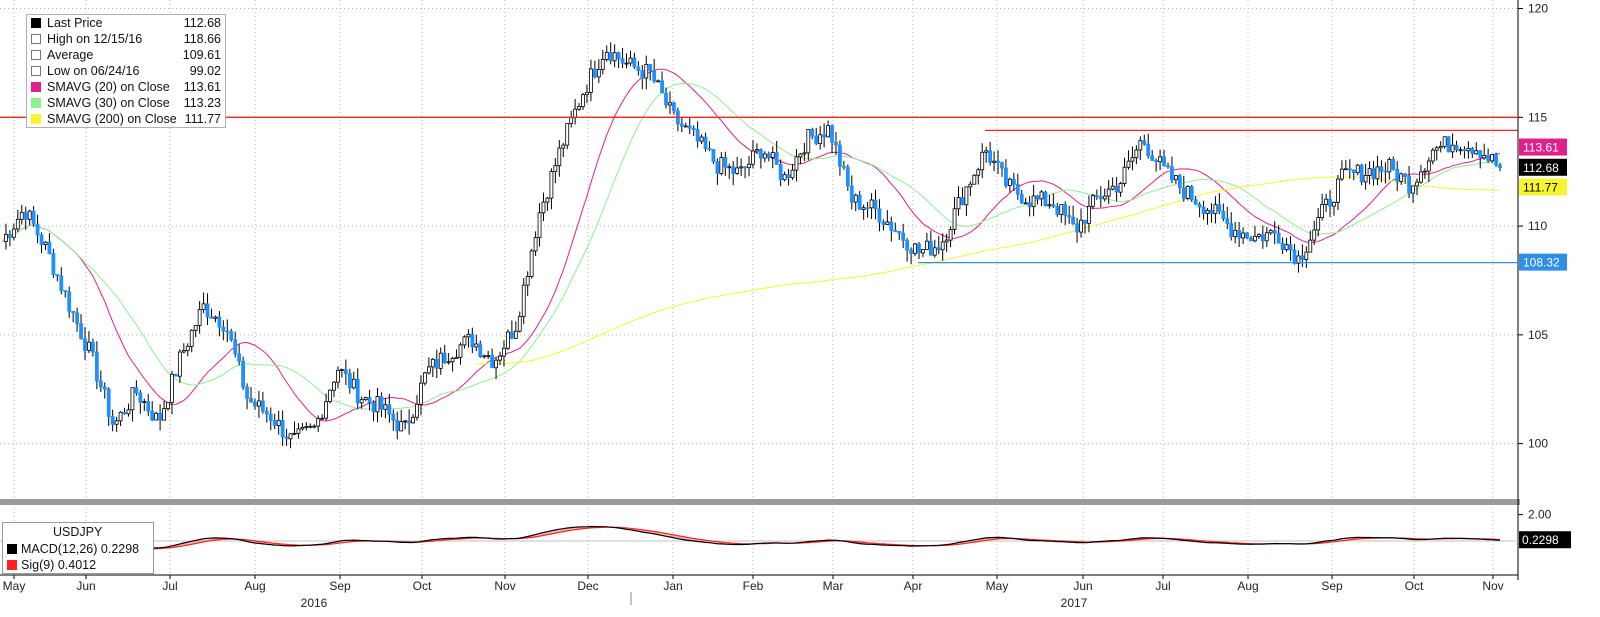 This screenshot has width=1600, height=617. I want to click on legend-value: 113.23, so click(202, 103).